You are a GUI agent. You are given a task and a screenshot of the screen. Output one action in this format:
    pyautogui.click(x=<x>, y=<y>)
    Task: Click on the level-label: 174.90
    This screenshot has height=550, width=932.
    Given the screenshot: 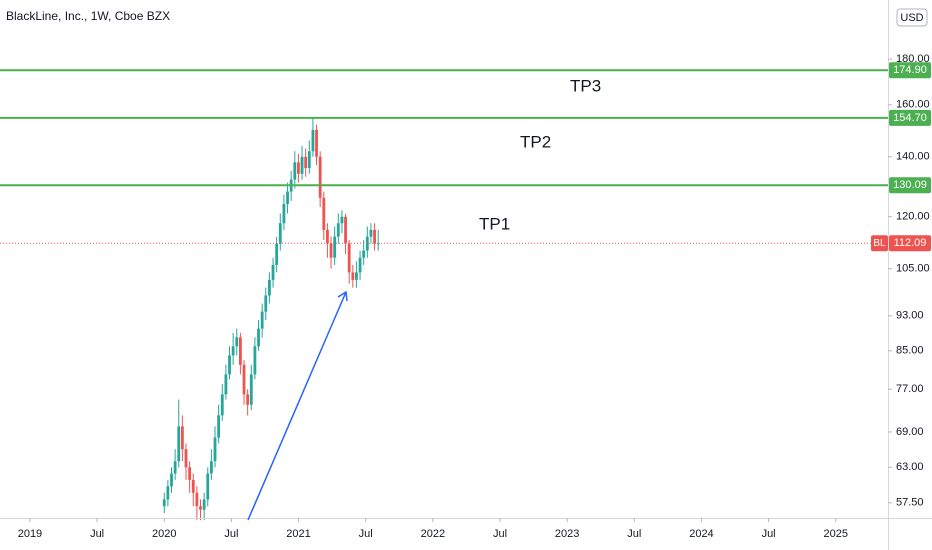 What is the action you would take?
    pyautogui.click(x=910, y=70)
    